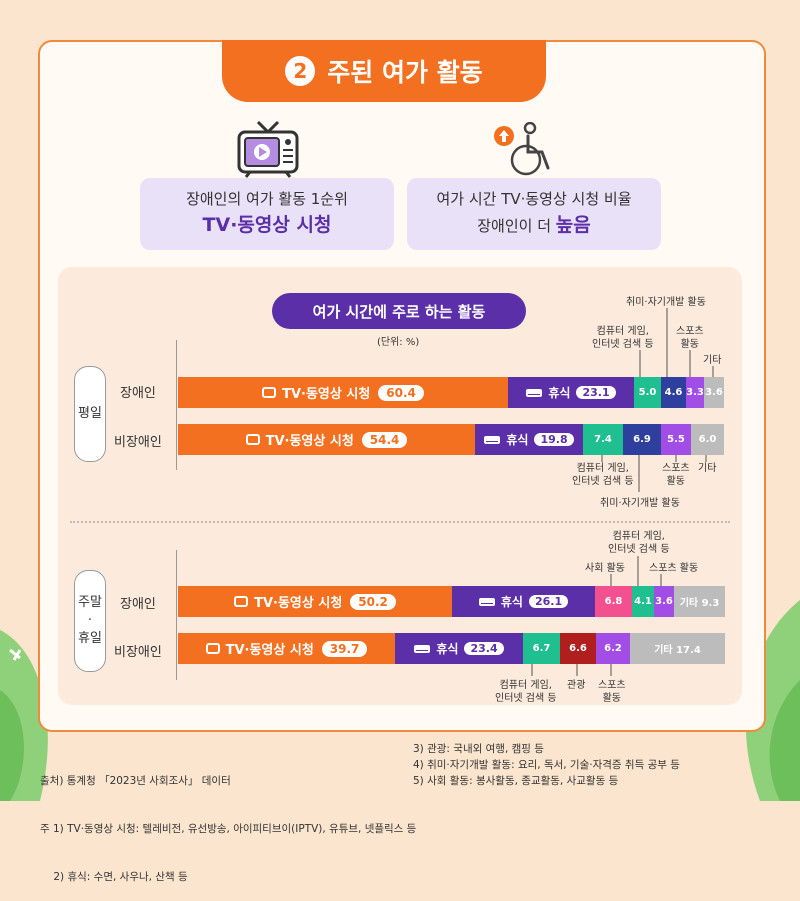 The image size is (800, 901). What do you see at coordinates (605, 568) in the screenshot?
I see `annotation-social-weekend: 사회 활동` at bounding box center [605, 568].